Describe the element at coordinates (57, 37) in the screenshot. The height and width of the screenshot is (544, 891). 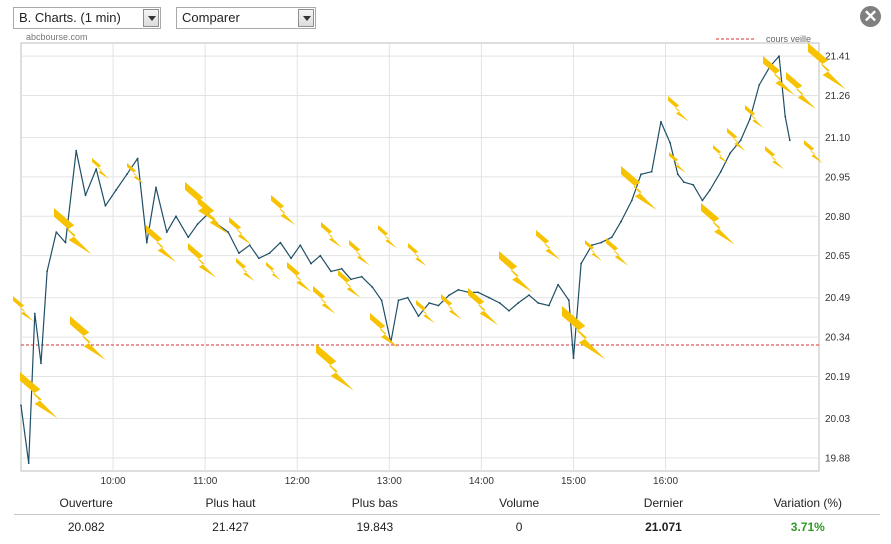
I see `brand-label: abcbourse.com` at that location.